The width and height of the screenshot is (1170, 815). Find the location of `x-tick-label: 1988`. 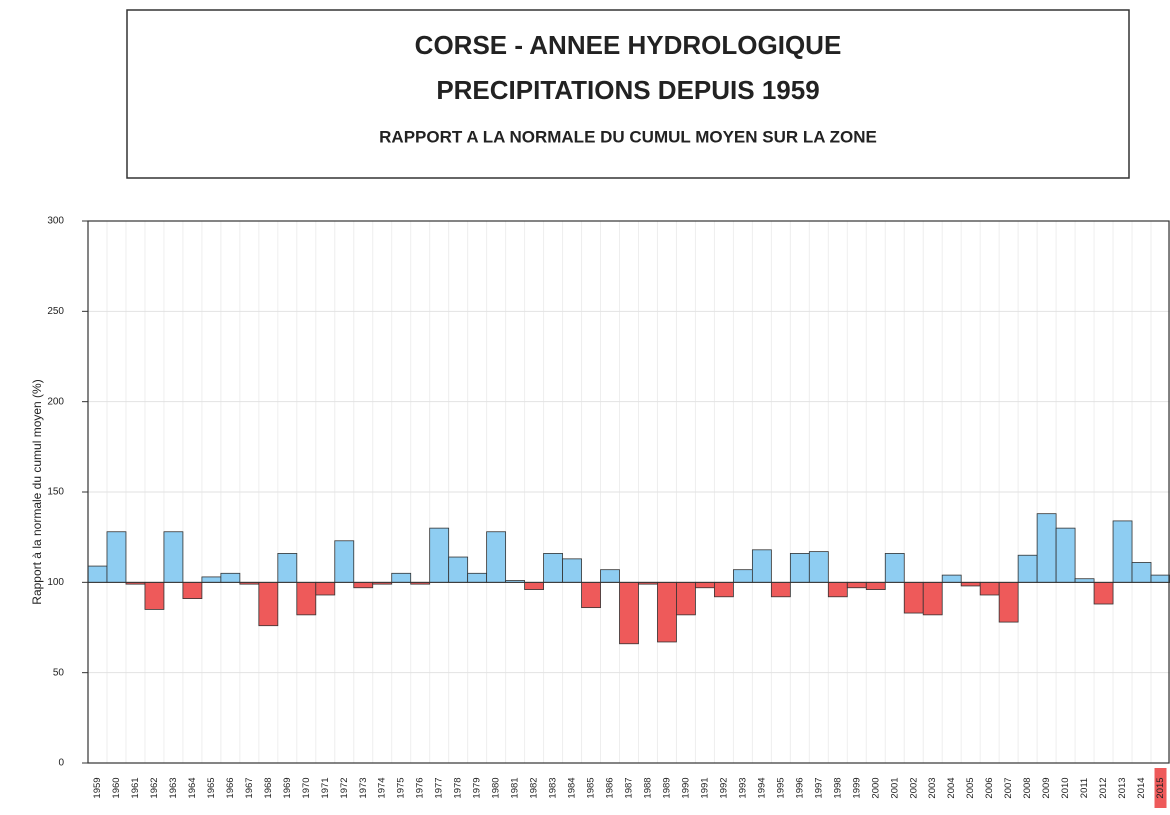

x-tick-label: 1988 is located at coordinates (647, 787).